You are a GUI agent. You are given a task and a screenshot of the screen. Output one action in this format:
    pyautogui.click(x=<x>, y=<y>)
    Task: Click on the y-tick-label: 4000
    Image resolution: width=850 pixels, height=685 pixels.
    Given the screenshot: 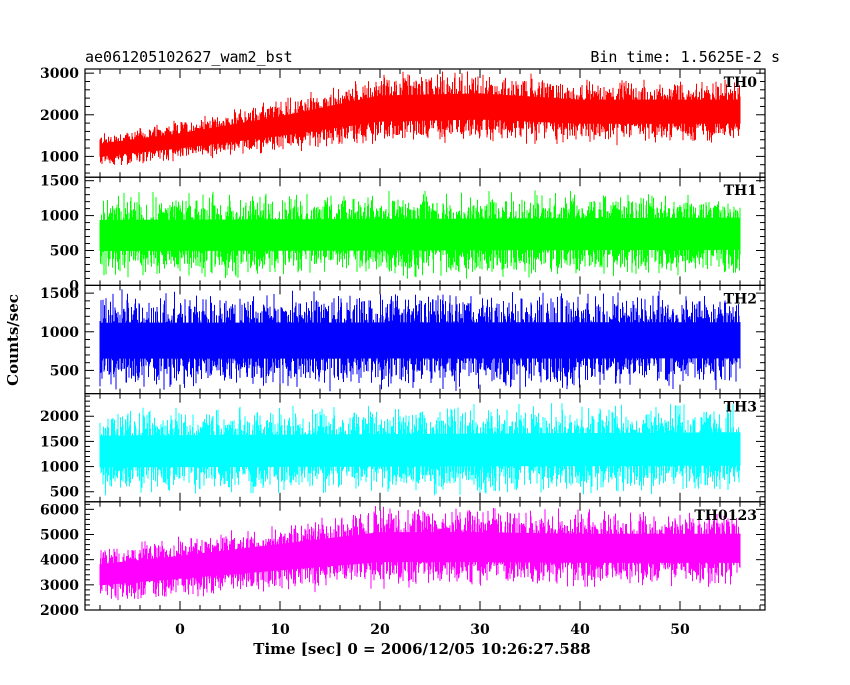 What is the action you would take?
    pyautogui.click(x=59, y=561)
    